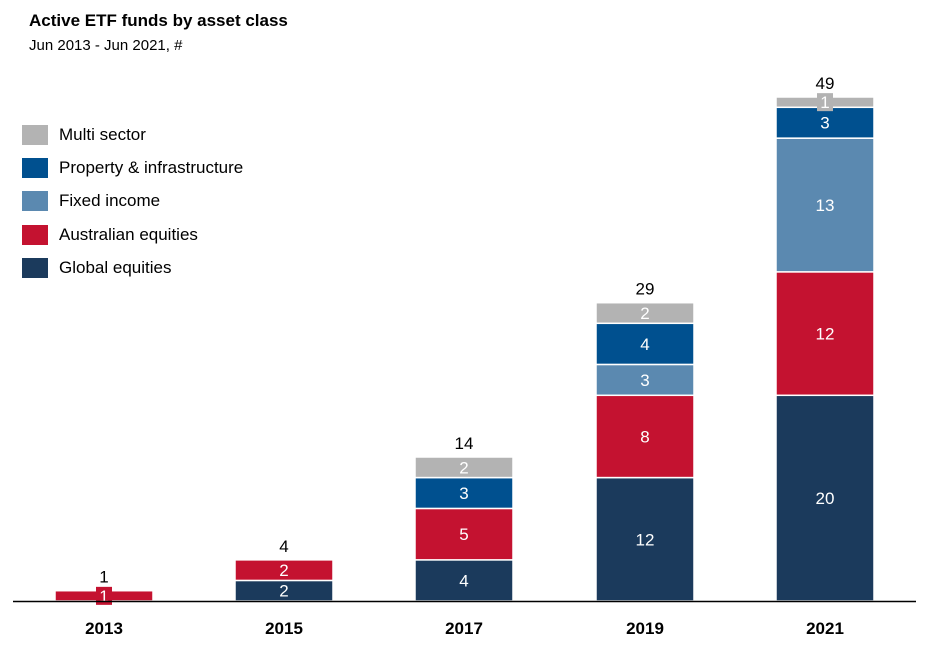 Image resolution: width=929 pixels, height=653 pixels. I want to click on bar-segment-fixed-income-2021, so click(825, 205).